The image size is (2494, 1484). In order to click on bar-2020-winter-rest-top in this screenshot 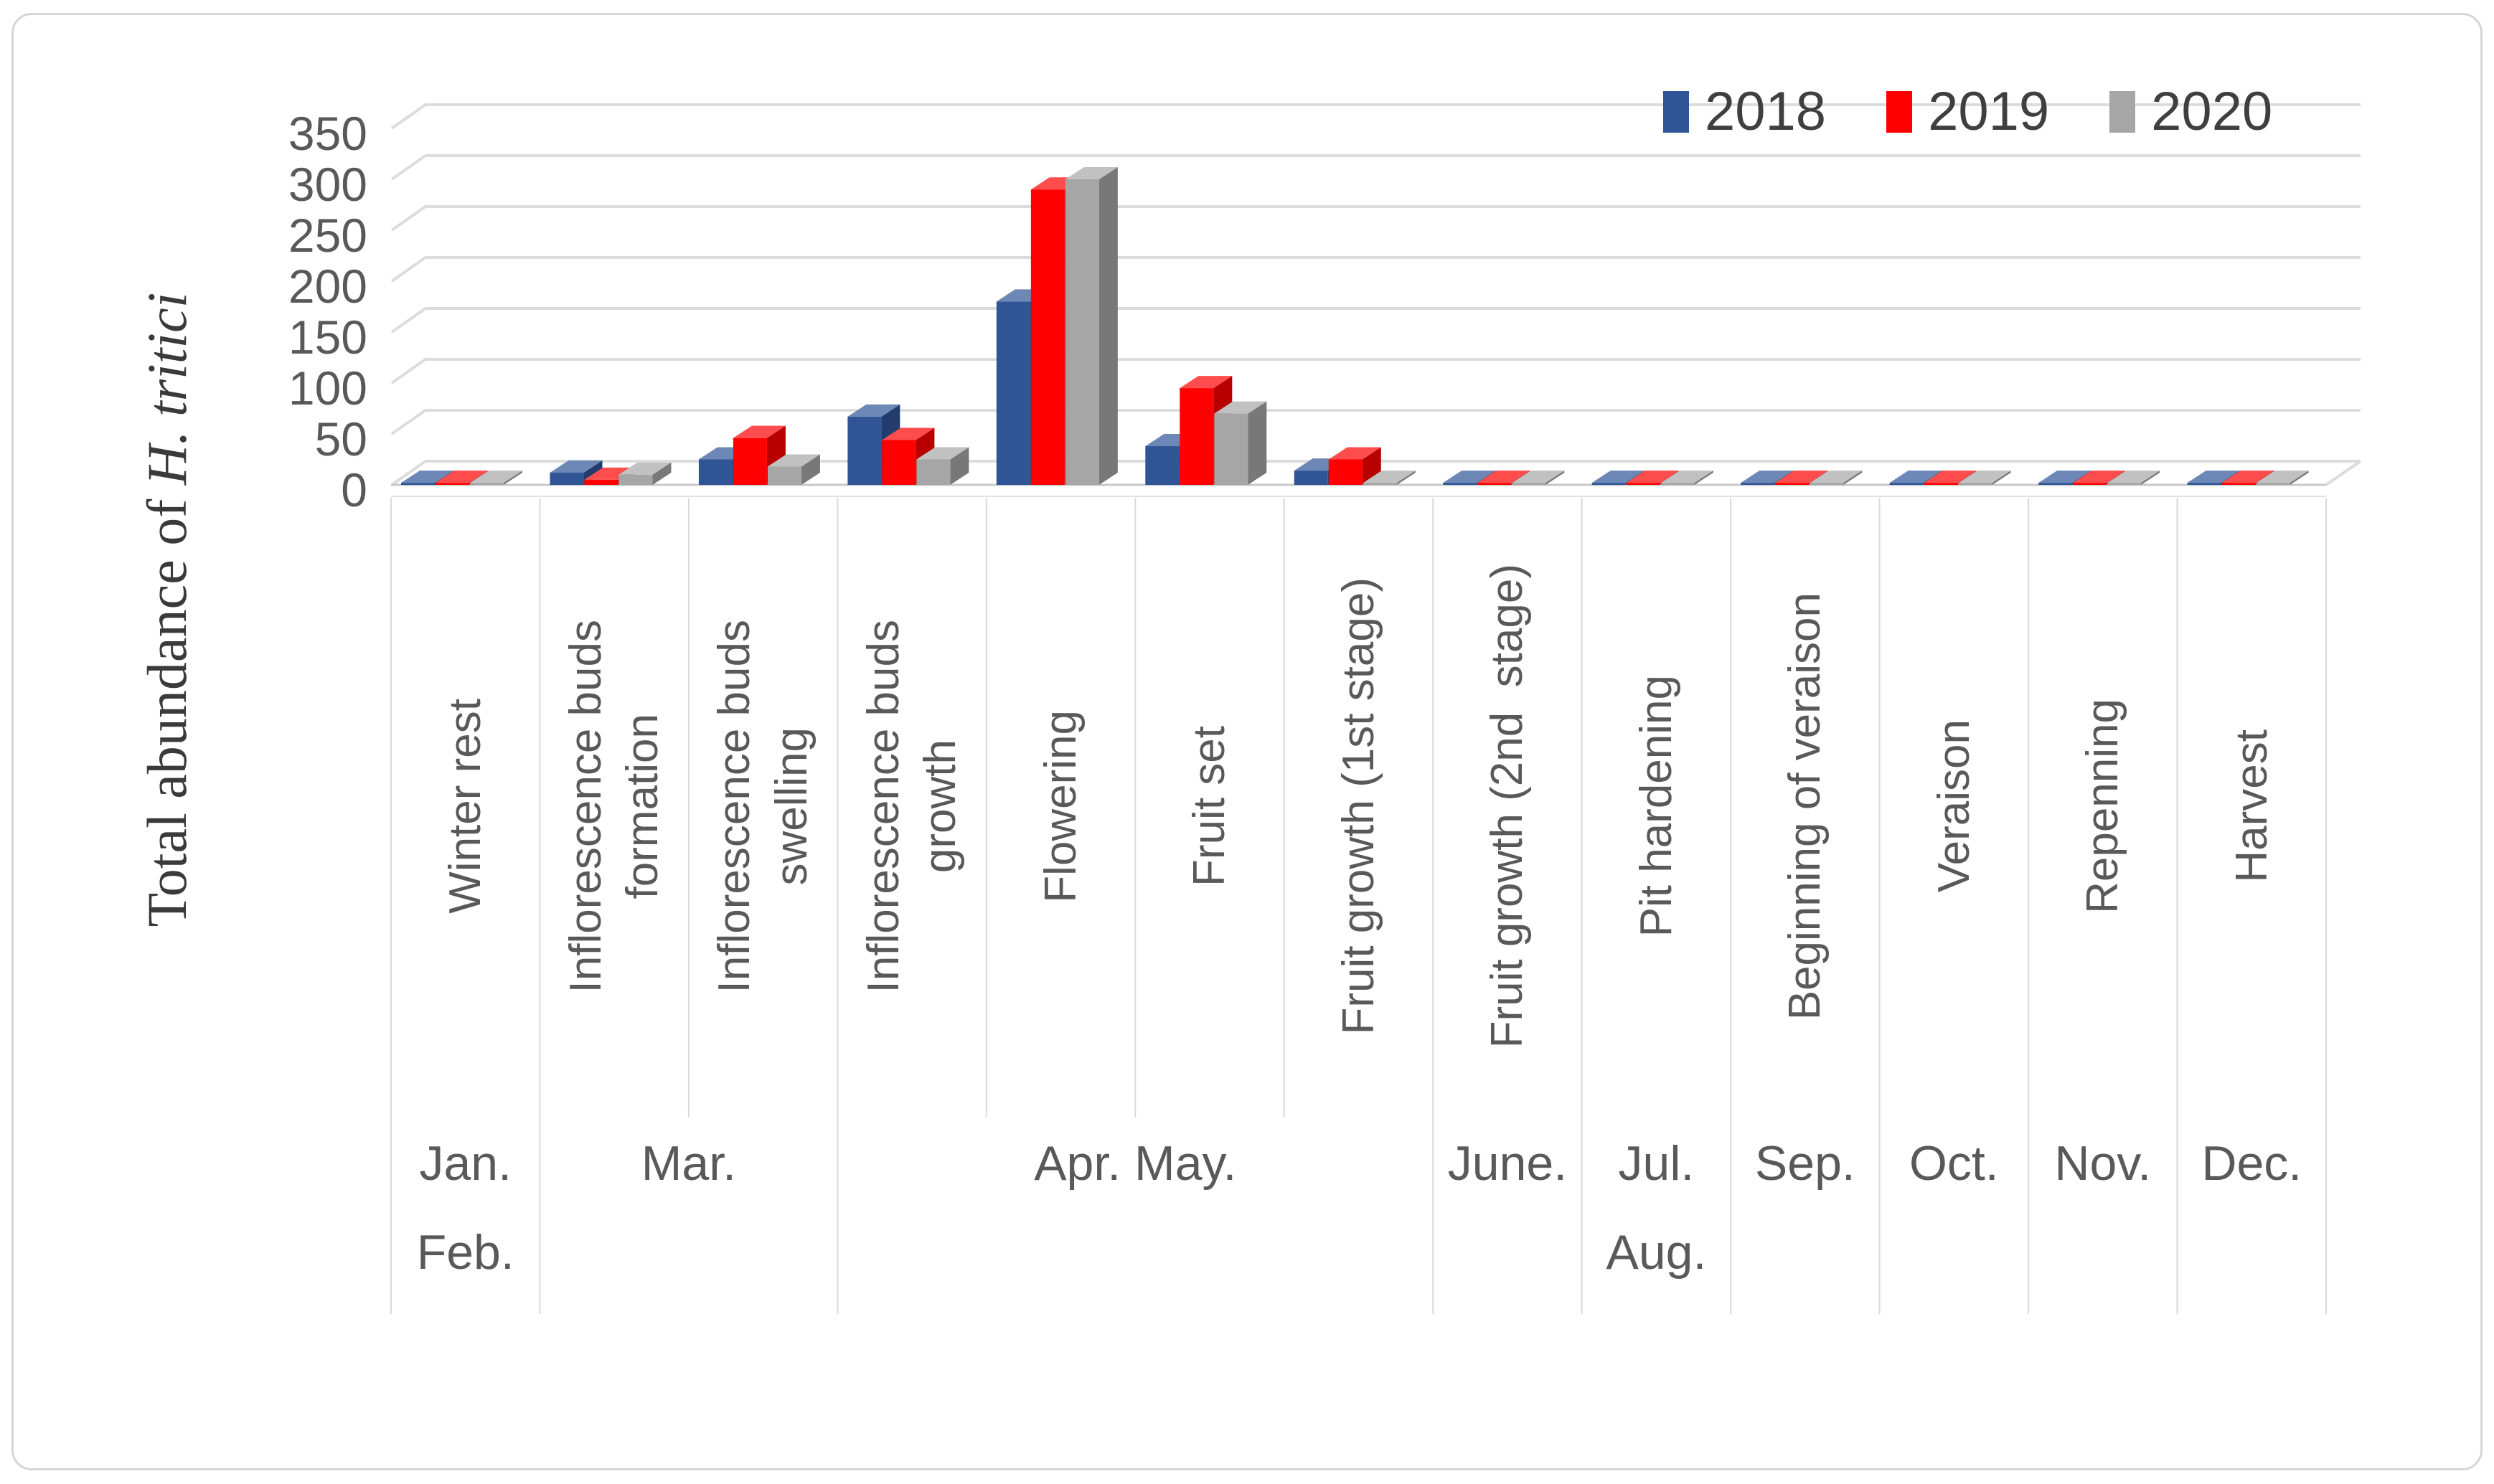, I will do `click(496, 477)`.